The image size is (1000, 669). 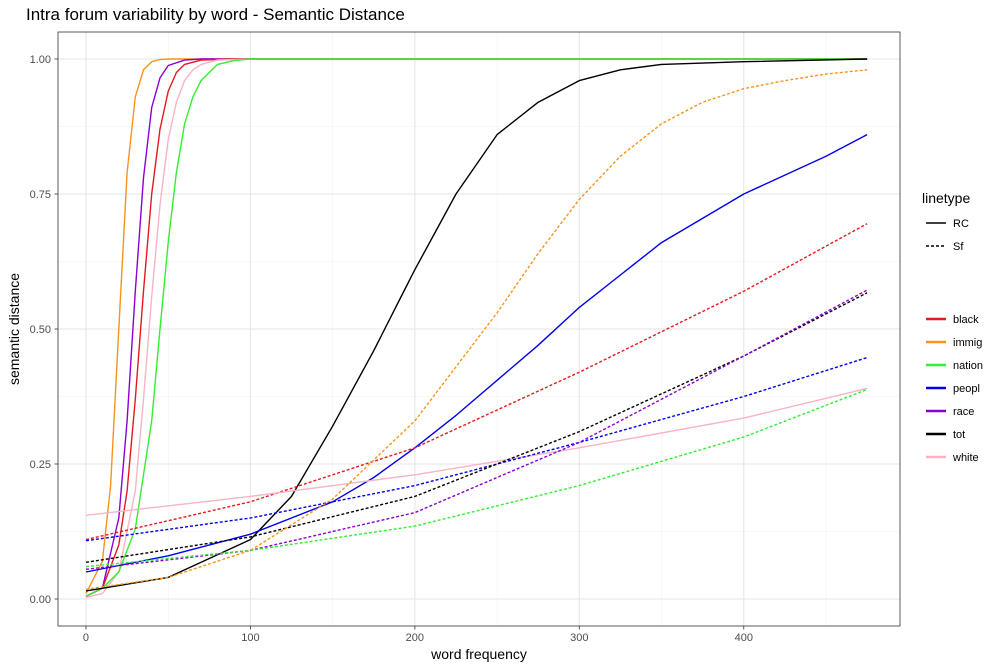 I want to click on legend-linetype: linetype RC Sf, so click(x=946, y=221).